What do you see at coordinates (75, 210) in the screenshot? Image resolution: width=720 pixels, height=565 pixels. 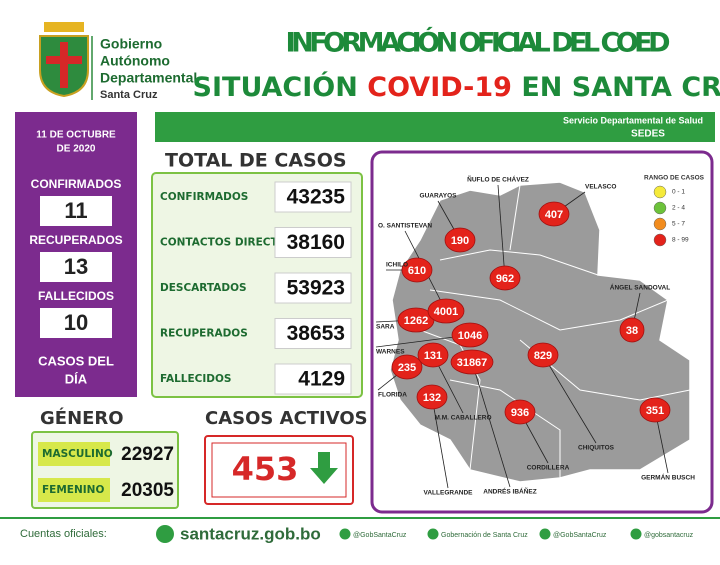 I see `daily-value: 11` at bounding box center [75, 210].